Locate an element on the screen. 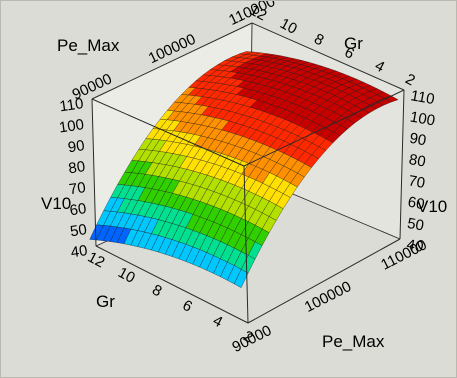  box-edge-top-front-left is located at coordinates (168, 132).